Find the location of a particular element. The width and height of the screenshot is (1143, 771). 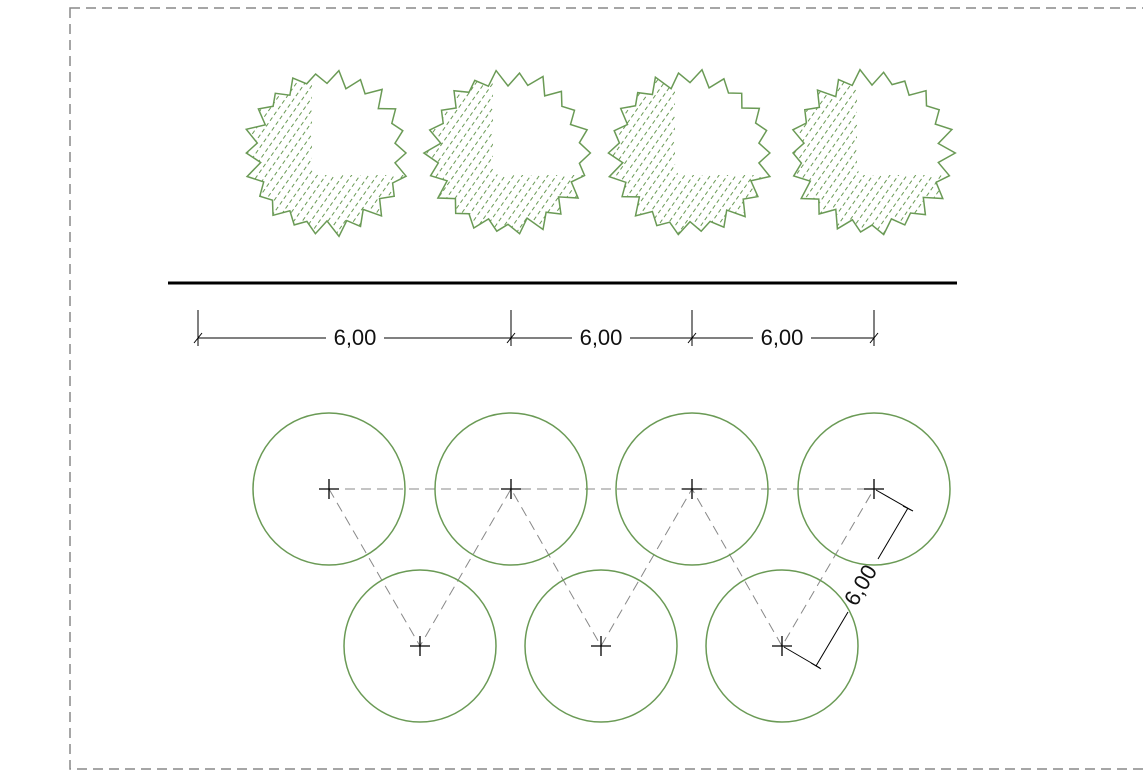

layout-line is located at coordinates (601, 567).